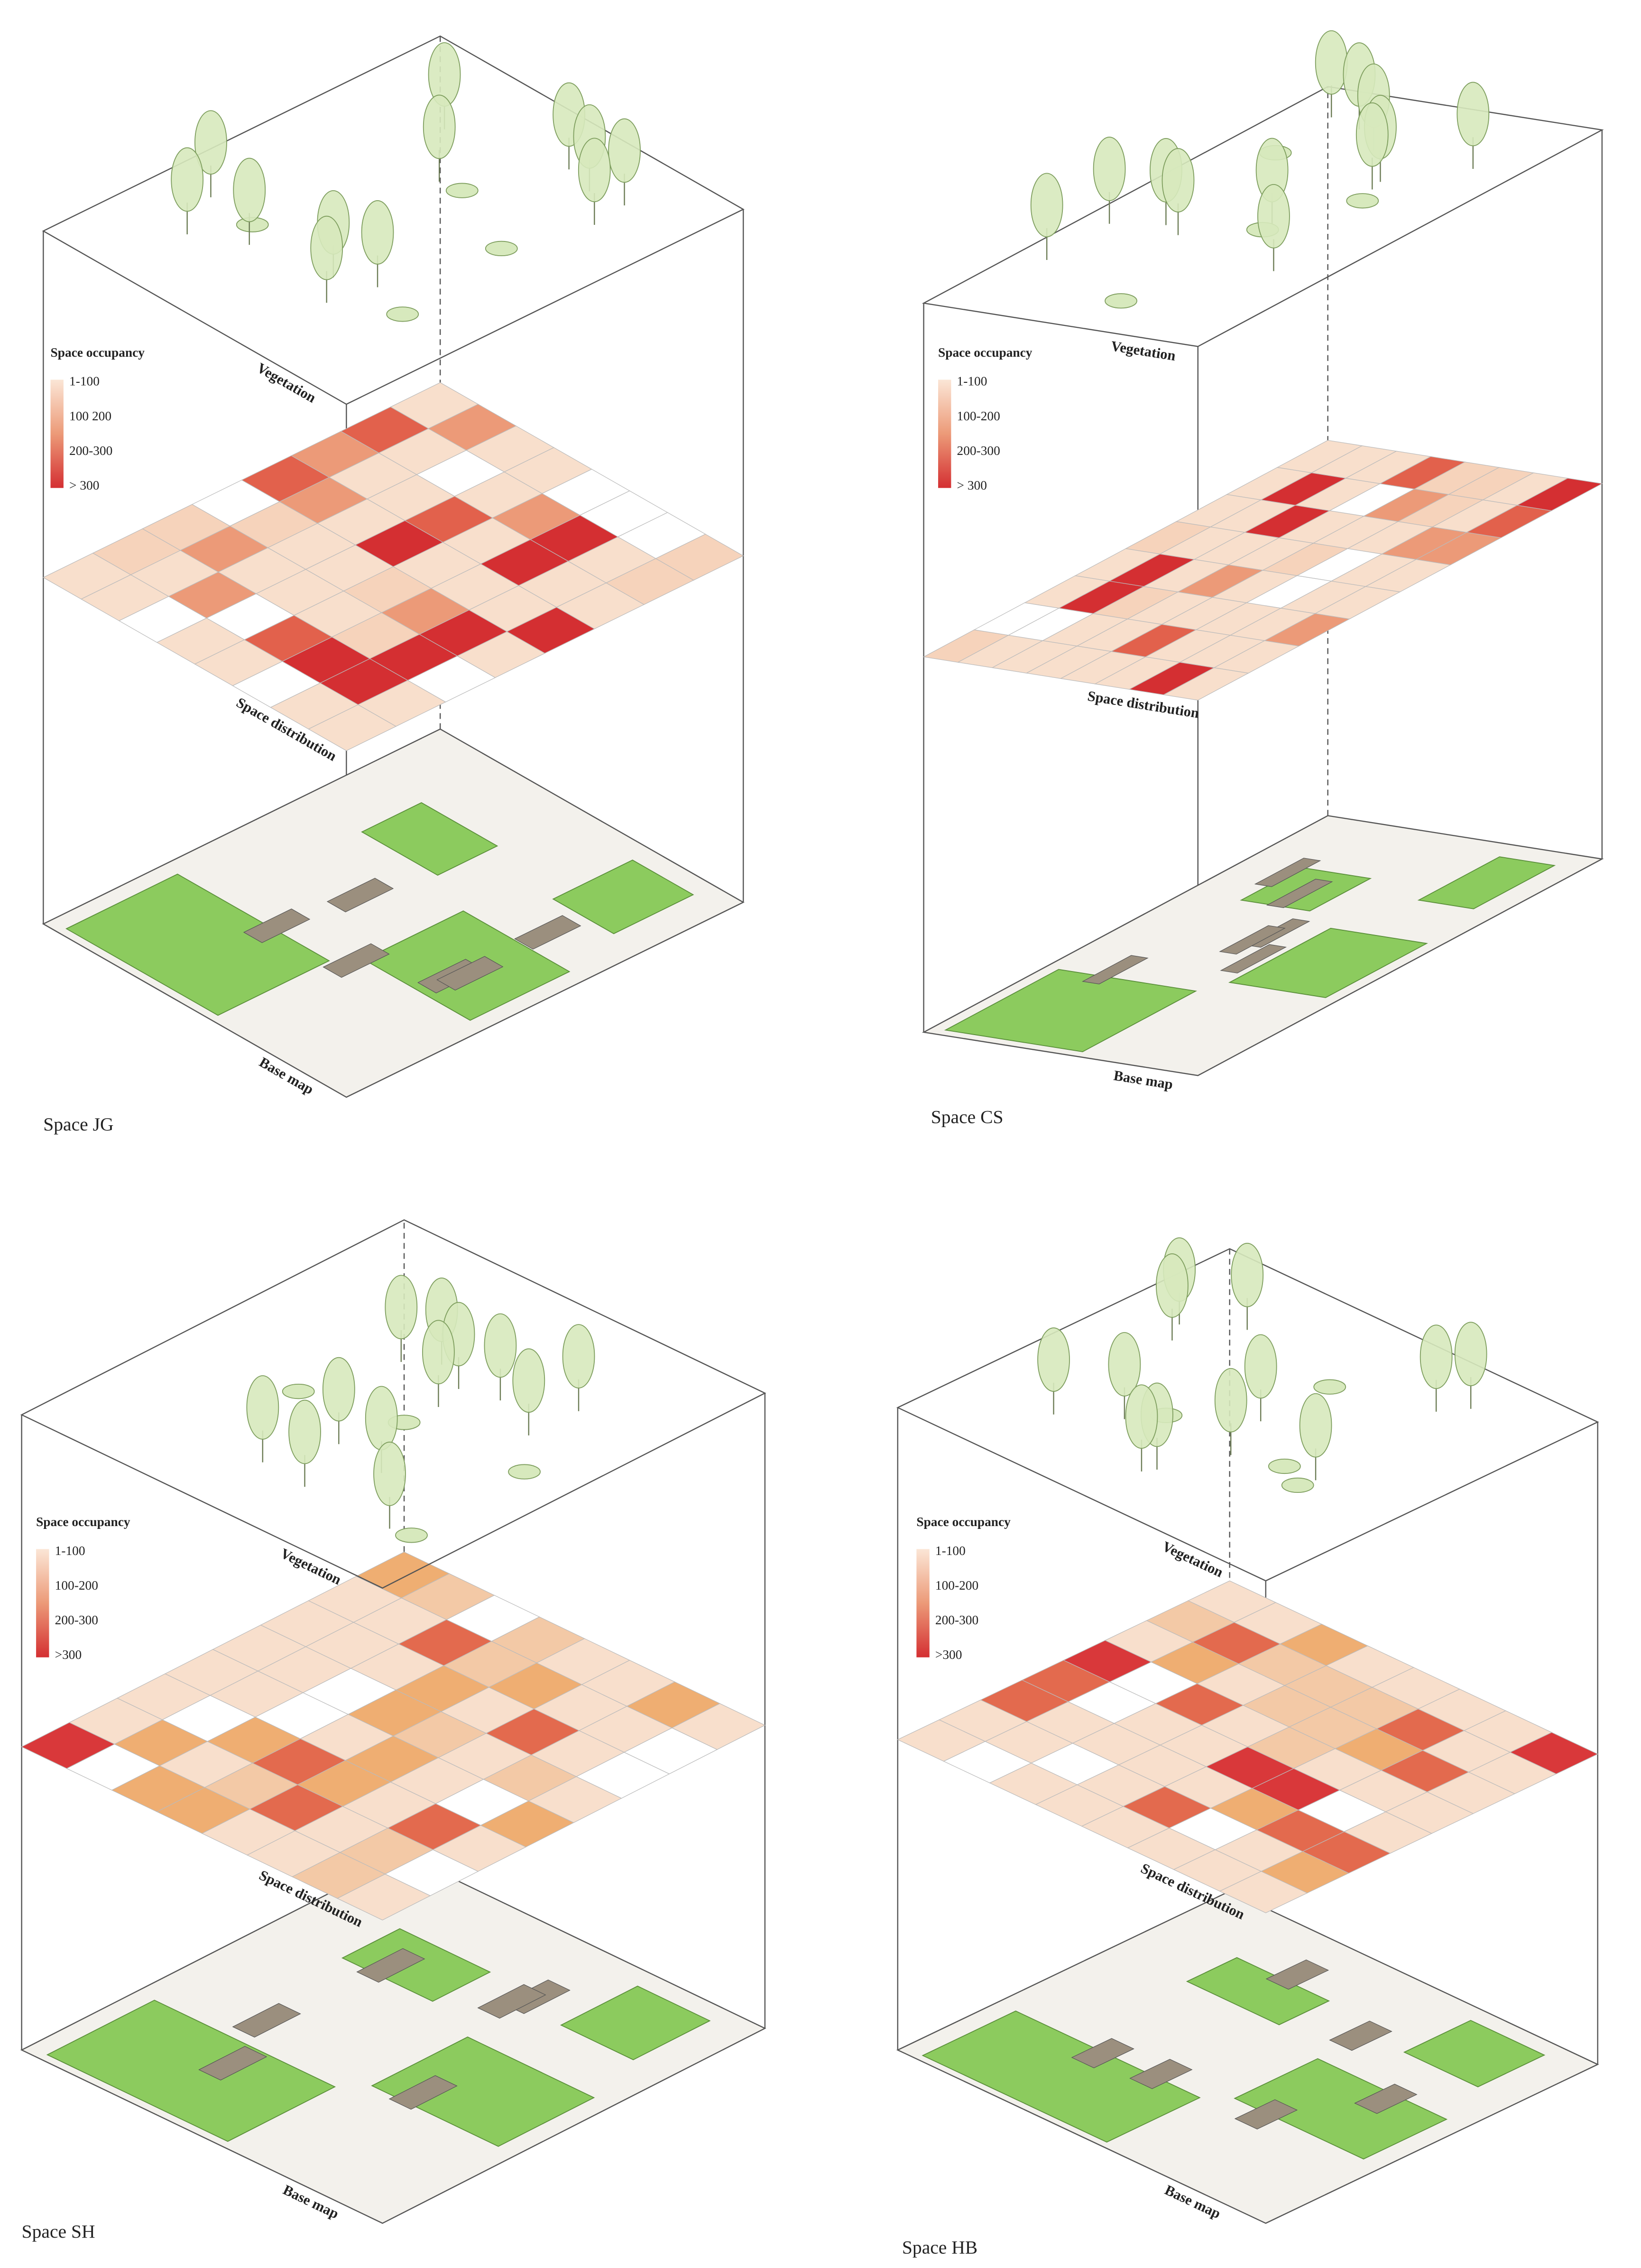 Image resolution: width=1641 pixels, height=2268 pixels. What do you see at coordinates (1143, 1079) in the screenshot?
I see `layer-label: Base map` at bounding box center [1143, 1079].